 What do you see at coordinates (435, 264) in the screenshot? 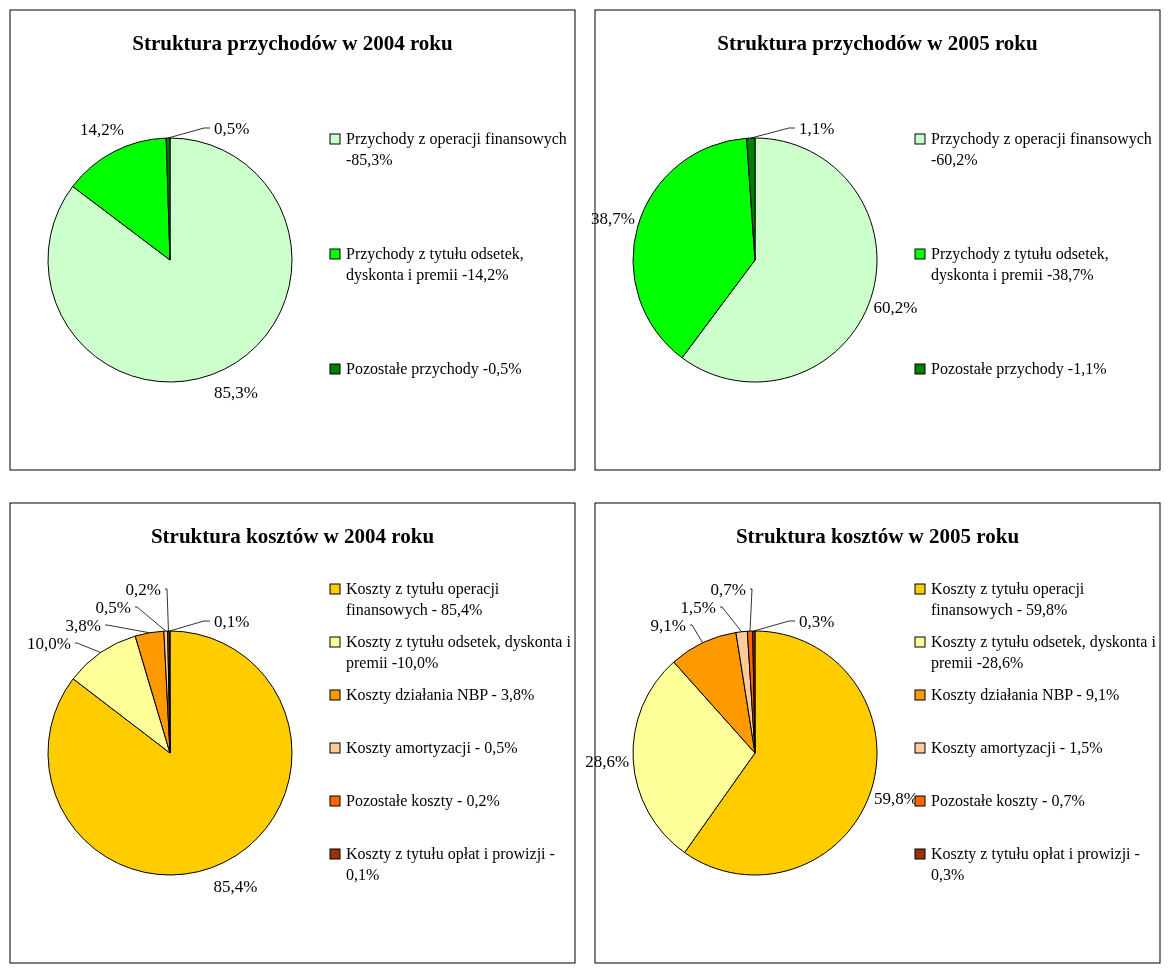
I see `legend-label: Przychody z tytułu odsetek, dyskonta i premii -14,2%` at bounding box center [435, 264].